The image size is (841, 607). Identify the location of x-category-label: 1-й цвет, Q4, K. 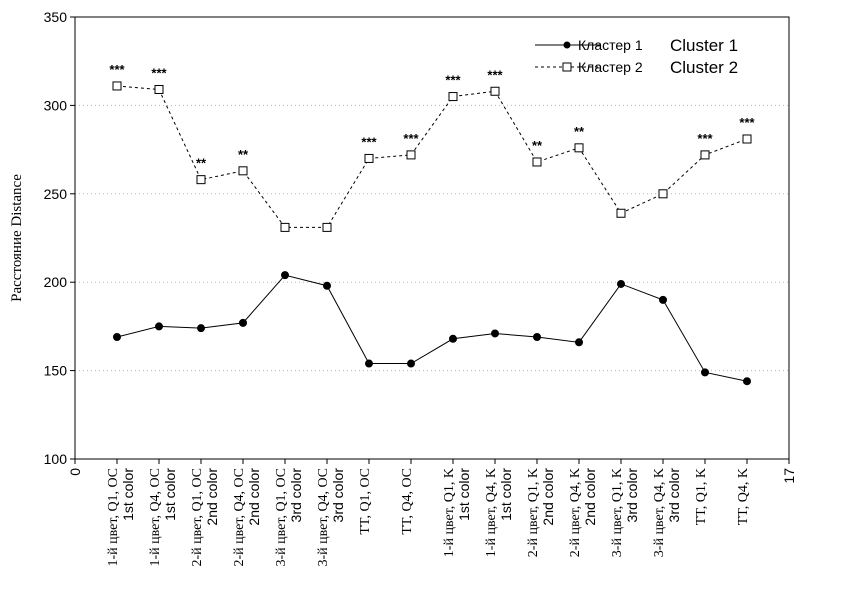
(491, 512).